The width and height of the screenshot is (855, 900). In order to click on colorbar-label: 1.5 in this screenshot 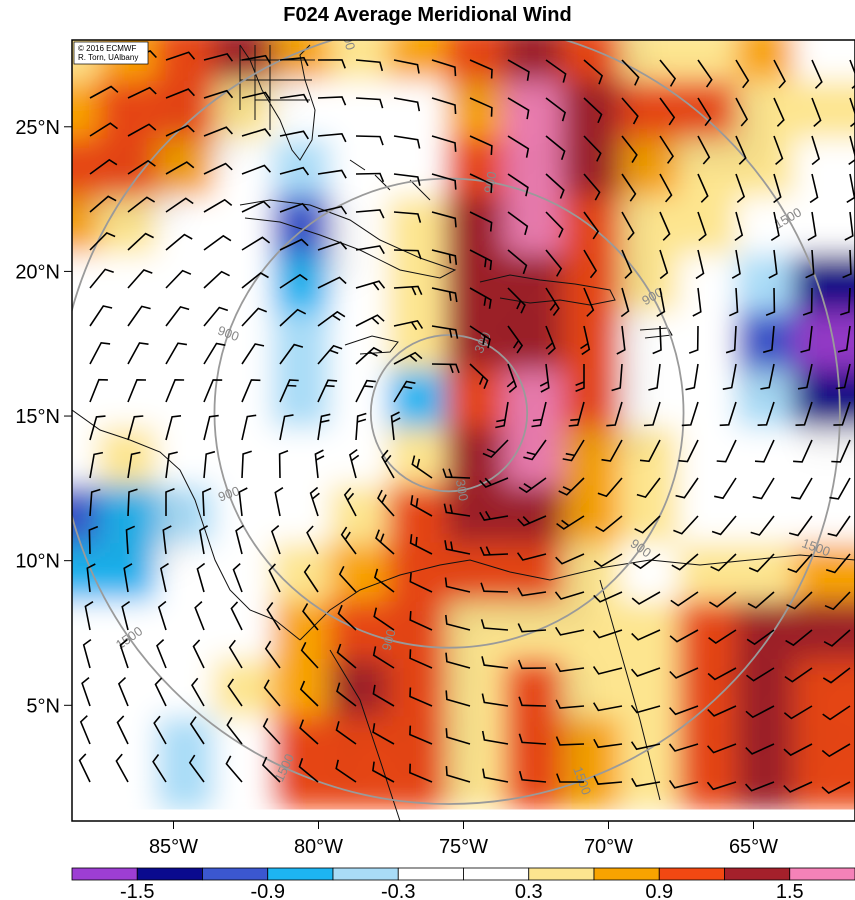, I will do `click(790, 890)`.